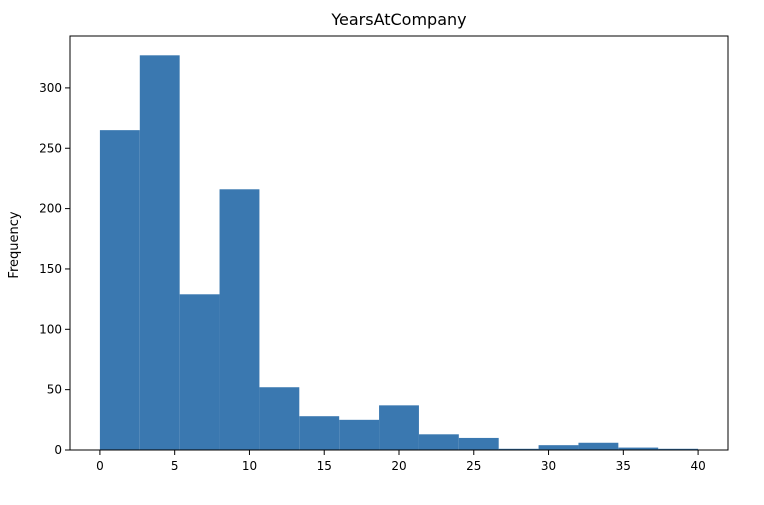 Image resolution: width=764 pixels, height=505 pixels. What do you see at coordinates (50, 269) in the screenshot?
I see `y-tick-label-3: 150` at bounding box center [50, 269].